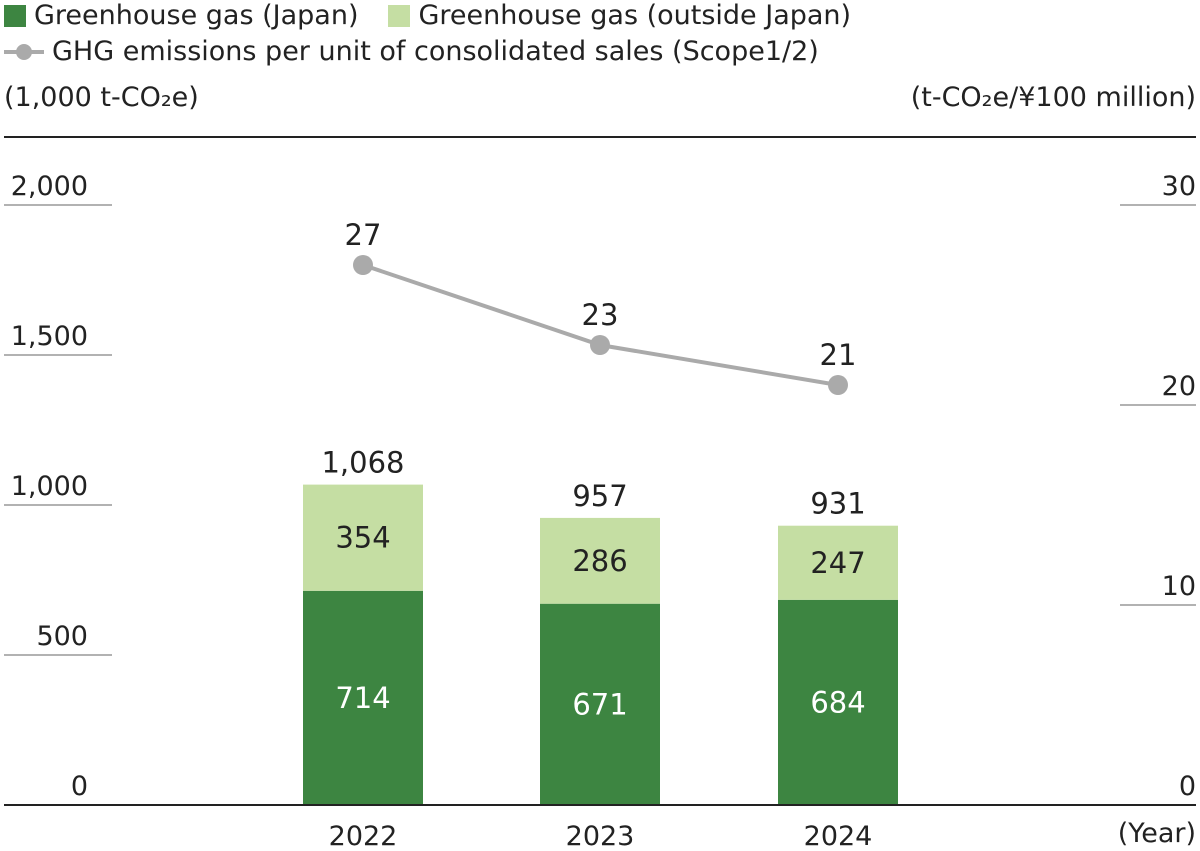 This screenshot has height=851, width=1200. What do you see at coordinates (1179, 386) in the screenshot?
I see `right-tick-label: 20` at bounding box center [1179, 386].